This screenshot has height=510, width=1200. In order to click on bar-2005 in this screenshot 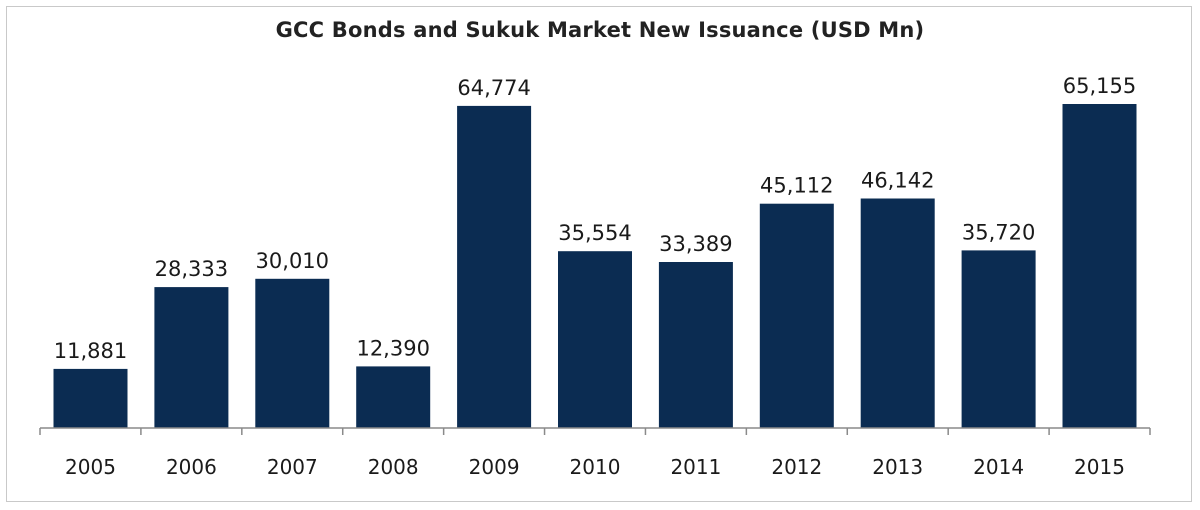, I will do `click(90, 398)`.